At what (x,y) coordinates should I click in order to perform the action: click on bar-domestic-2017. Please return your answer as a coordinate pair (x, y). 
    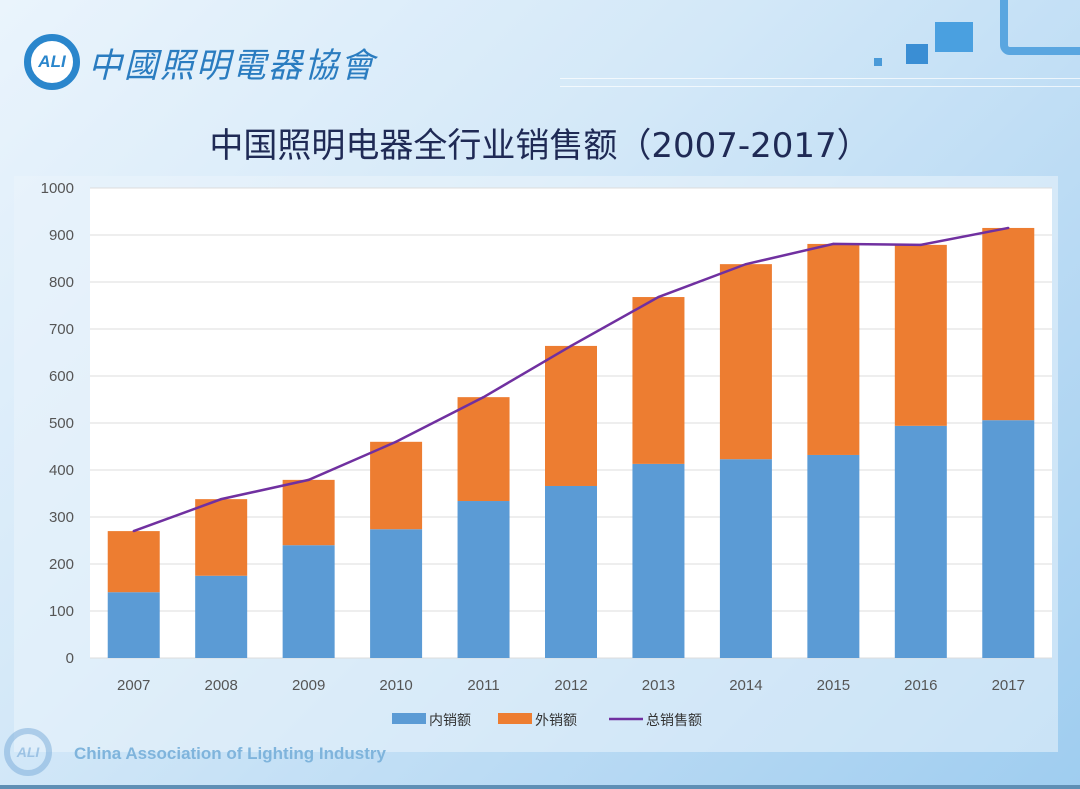
    Looking at the image, I should click on (1008, 539).